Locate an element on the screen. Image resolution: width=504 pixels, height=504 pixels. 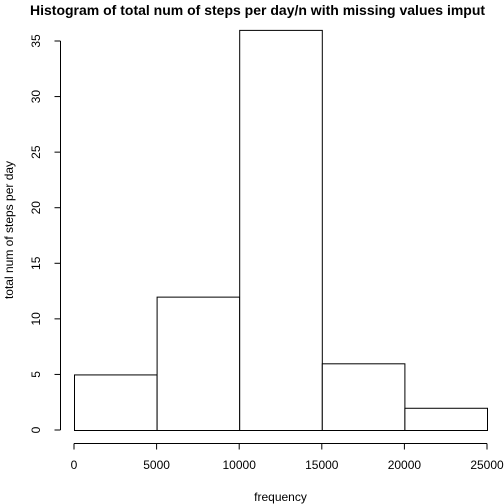
x-axis: 0 5000 10000 15000 20000 25000 is located at coordinates (287, 457).